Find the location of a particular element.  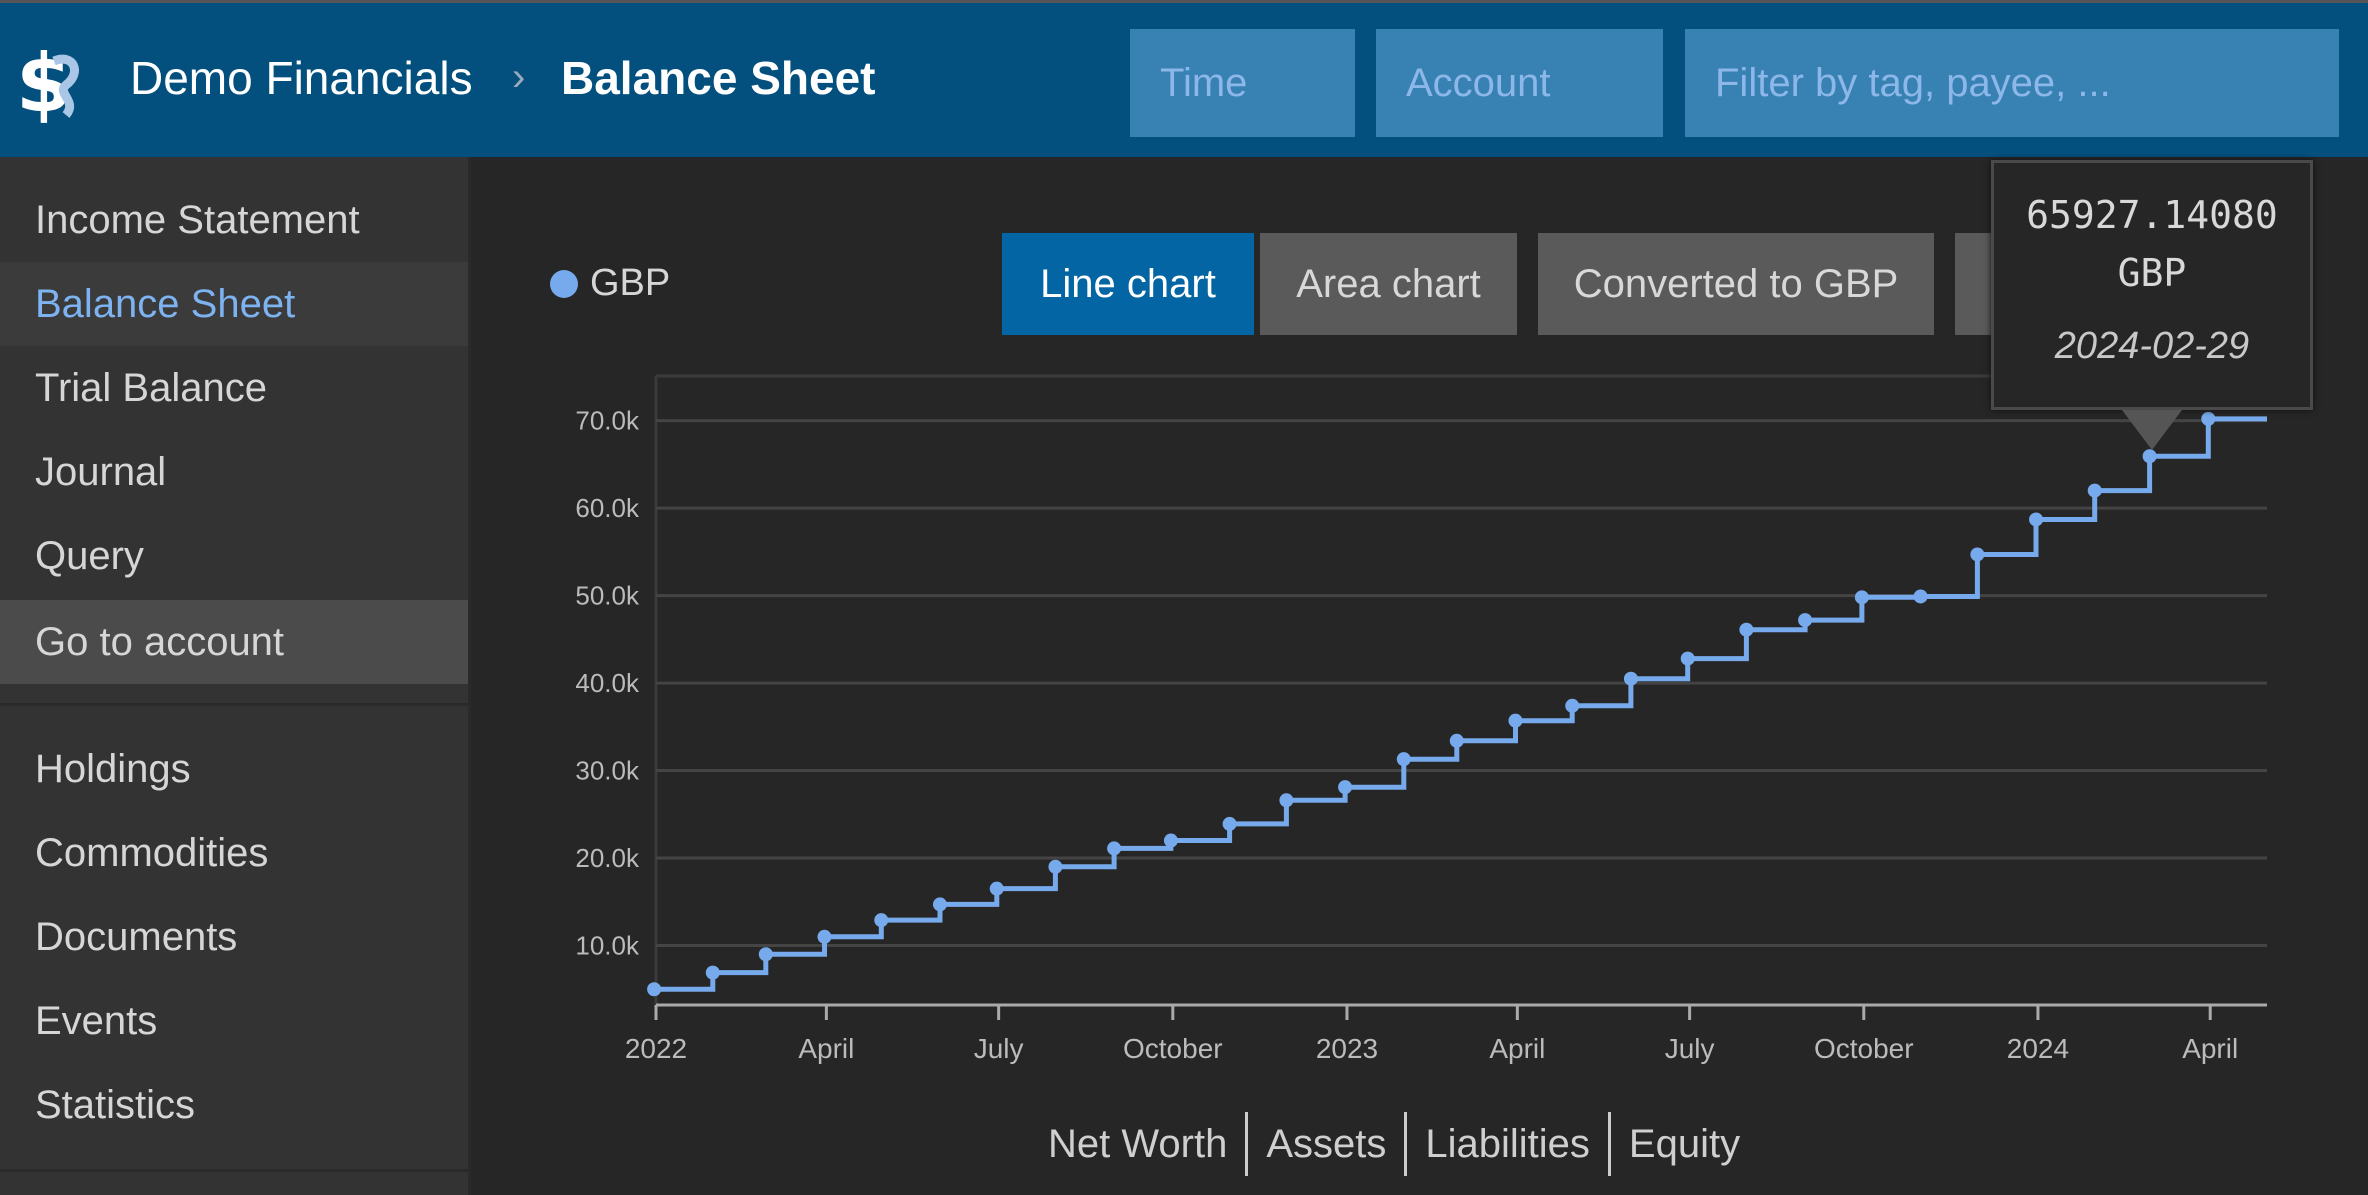

sidebar-item-go-to-account: Go to account is located at coordinates (234, 642).